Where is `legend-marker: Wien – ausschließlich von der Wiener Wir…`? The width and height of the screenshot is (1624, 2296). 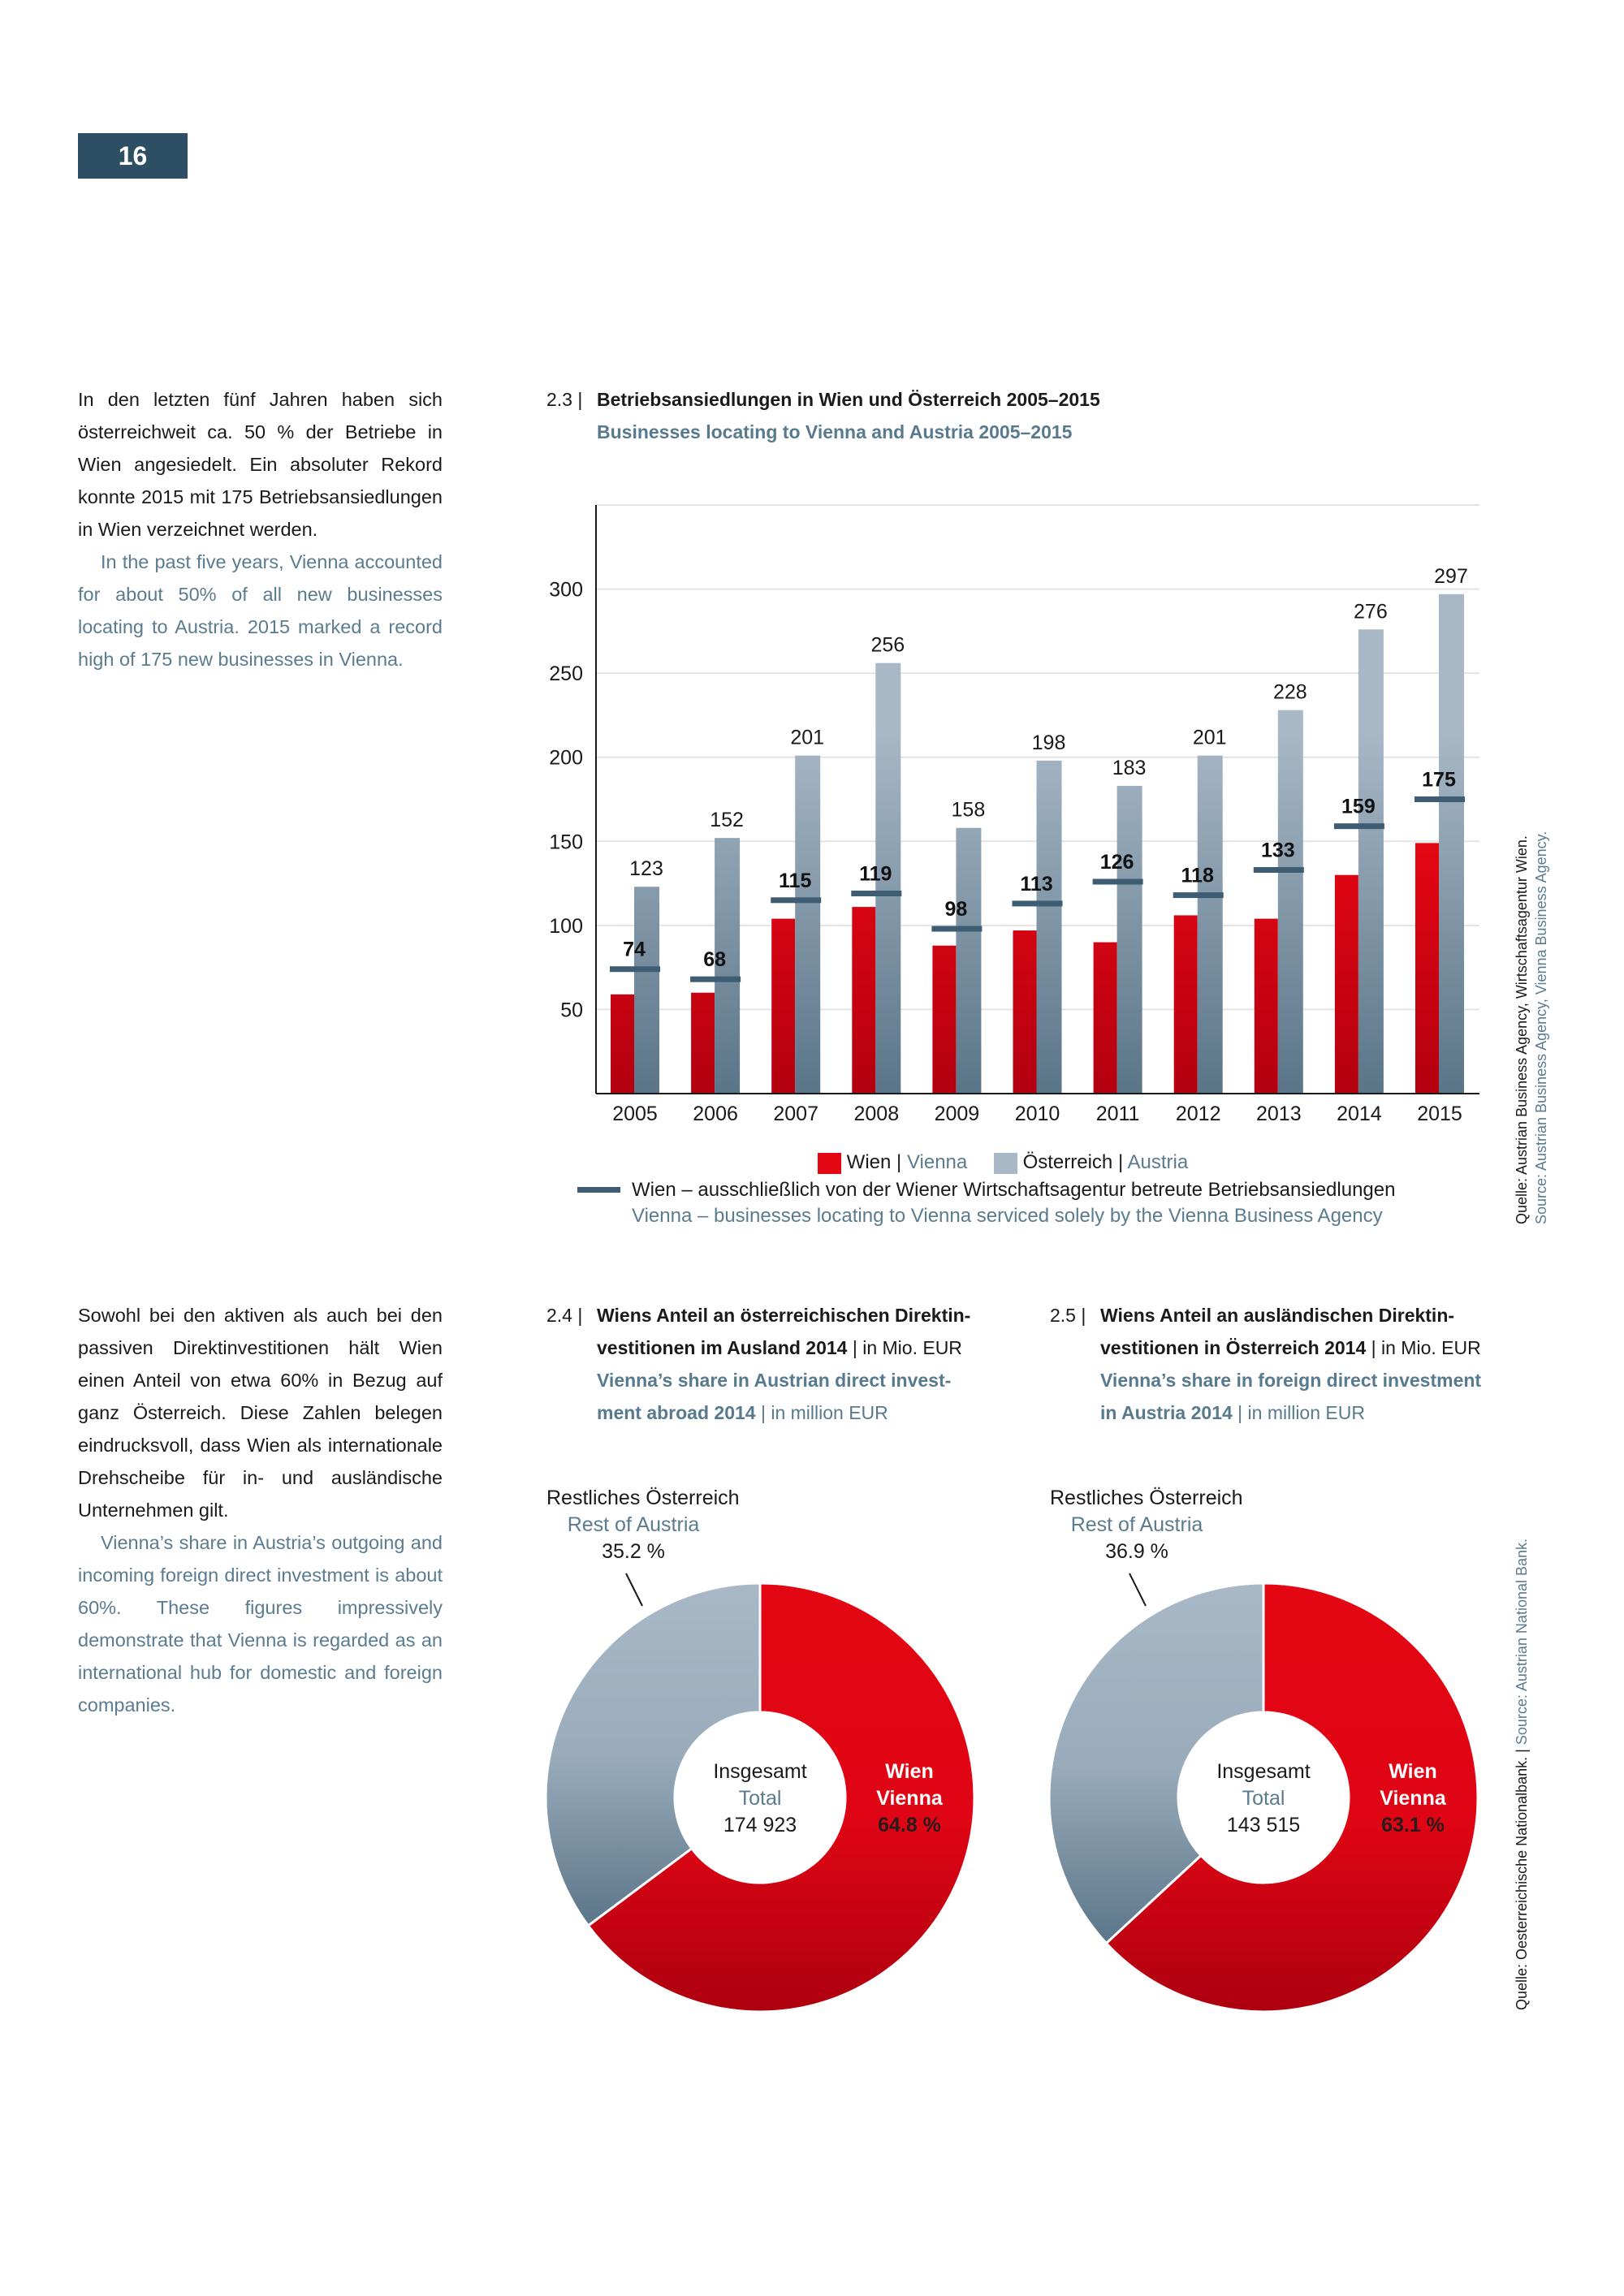 legend-marker: Wien – ausschließlich von der Wiener Wir… is located at coordinates (1014, 1203).